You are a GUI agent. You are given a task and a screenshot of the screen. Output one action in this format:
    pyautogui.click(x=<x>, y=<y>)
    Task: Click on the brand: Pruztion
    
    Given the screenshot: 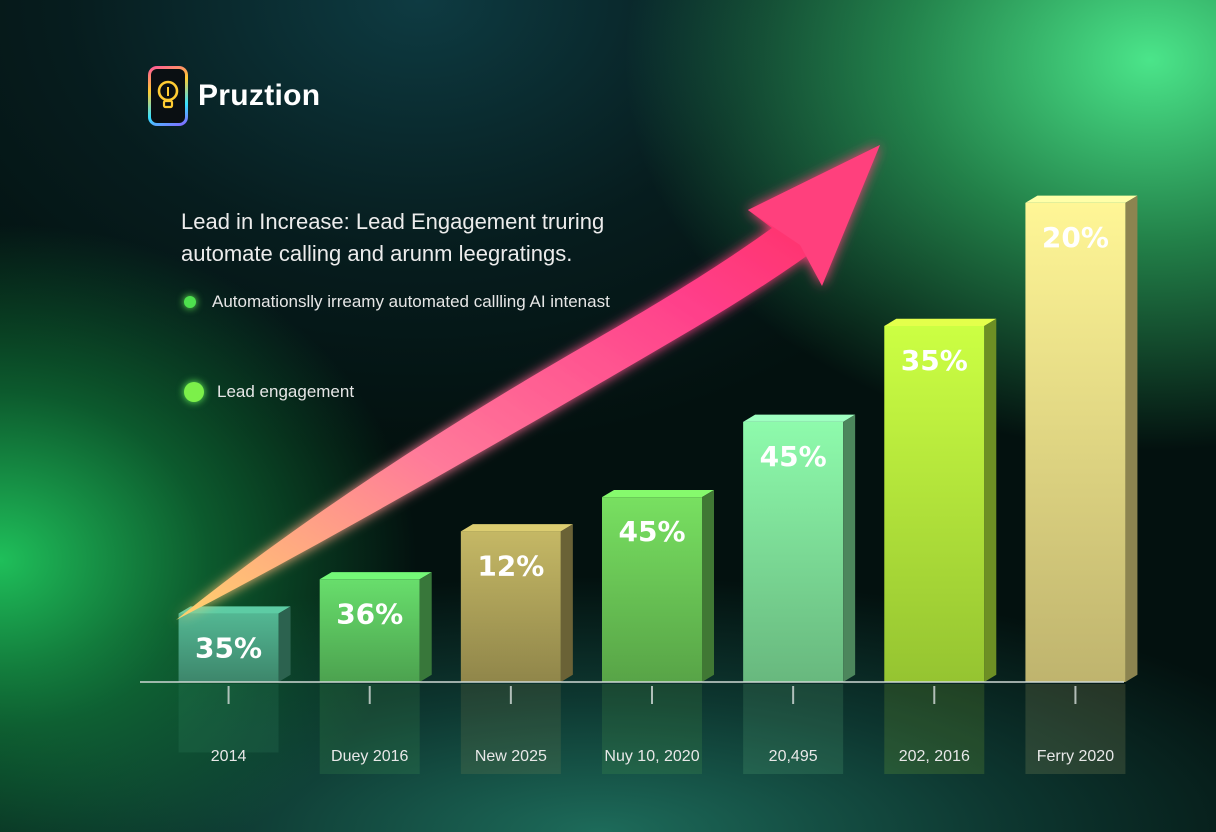 What is the action you would take?
    pyautogui.click(x=234, y=96)
    